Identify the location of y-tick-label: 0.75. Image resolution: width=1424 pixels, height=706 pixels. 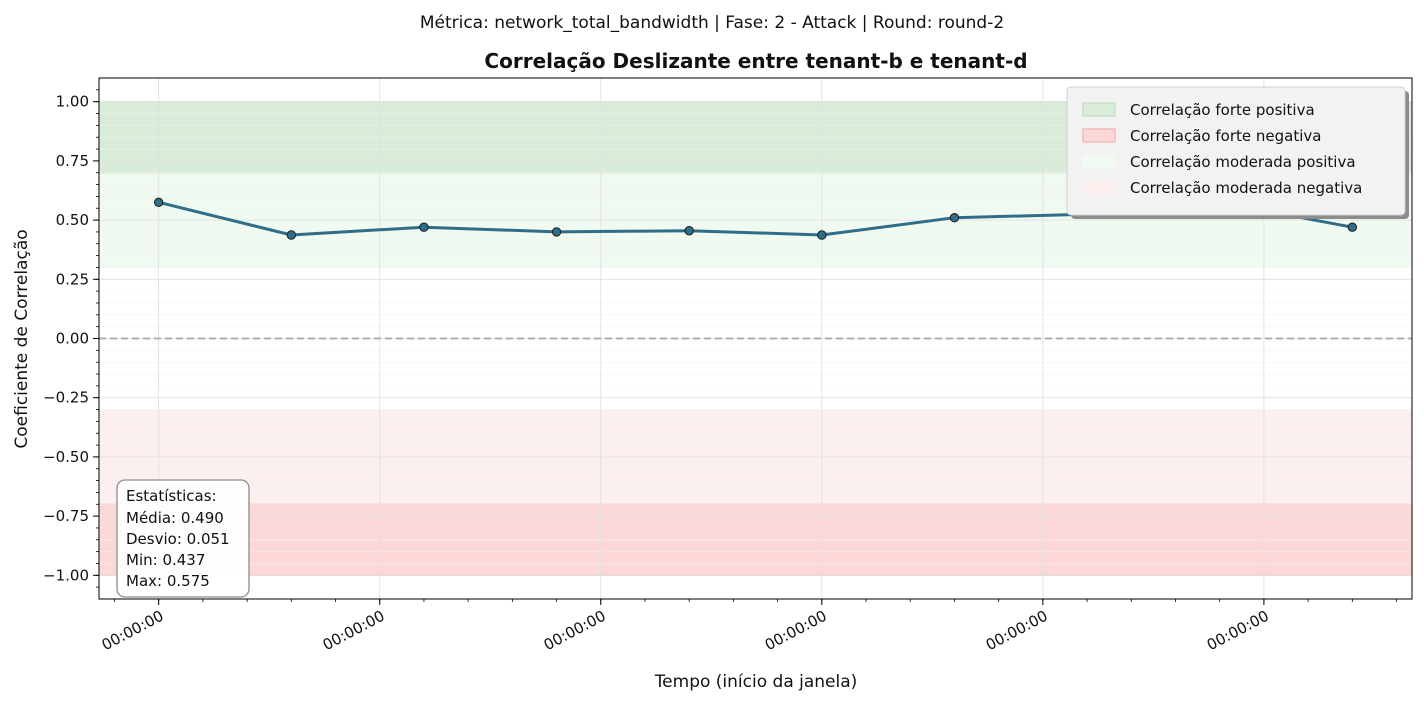
(72, 161).